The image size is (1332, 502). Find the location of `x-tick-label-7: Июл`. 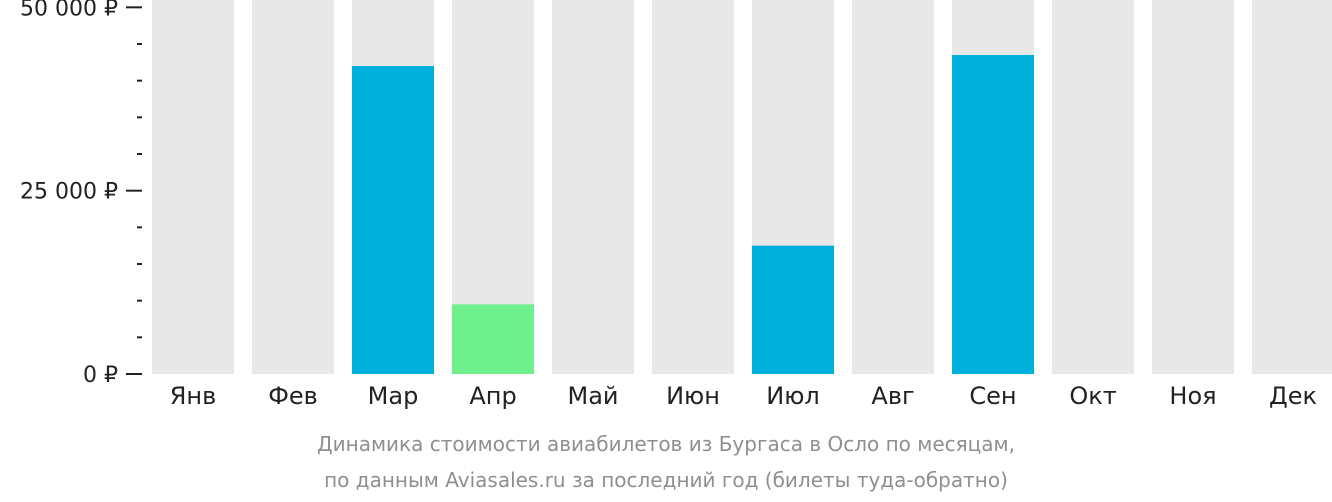

x-tick-label-7: Июл is located at coordinates (793, 396).